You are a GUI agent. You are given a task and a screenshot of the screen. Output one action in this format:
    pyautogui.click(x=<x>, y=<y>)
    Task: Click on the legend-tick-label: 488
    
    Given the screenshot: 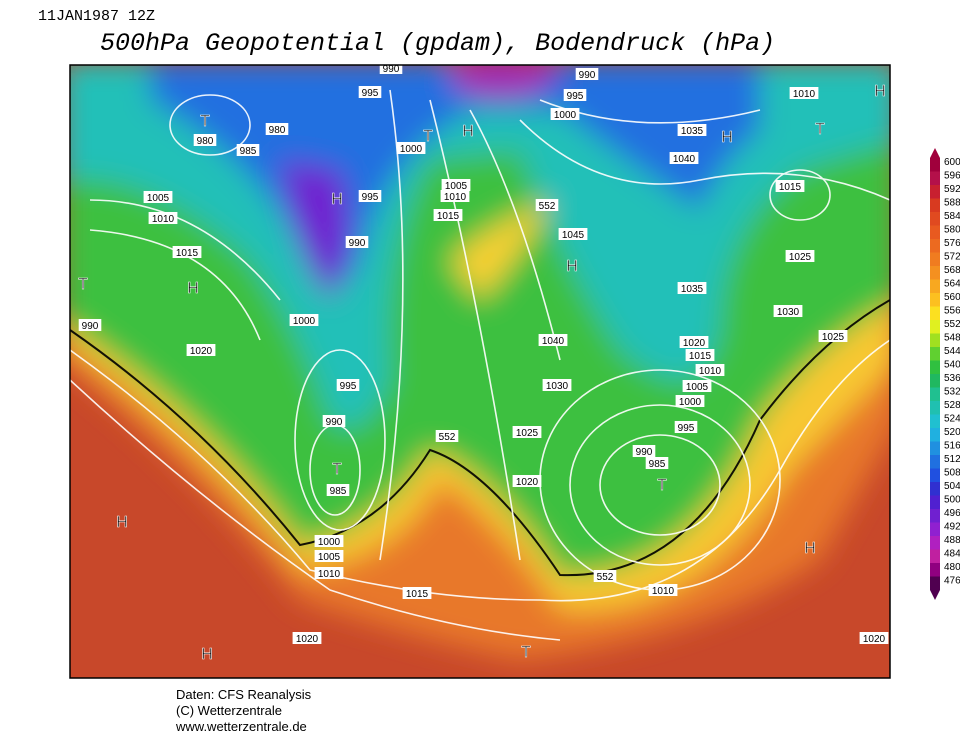 What is the action you would take?
    pyautogui.click(x=952, y=540)
    